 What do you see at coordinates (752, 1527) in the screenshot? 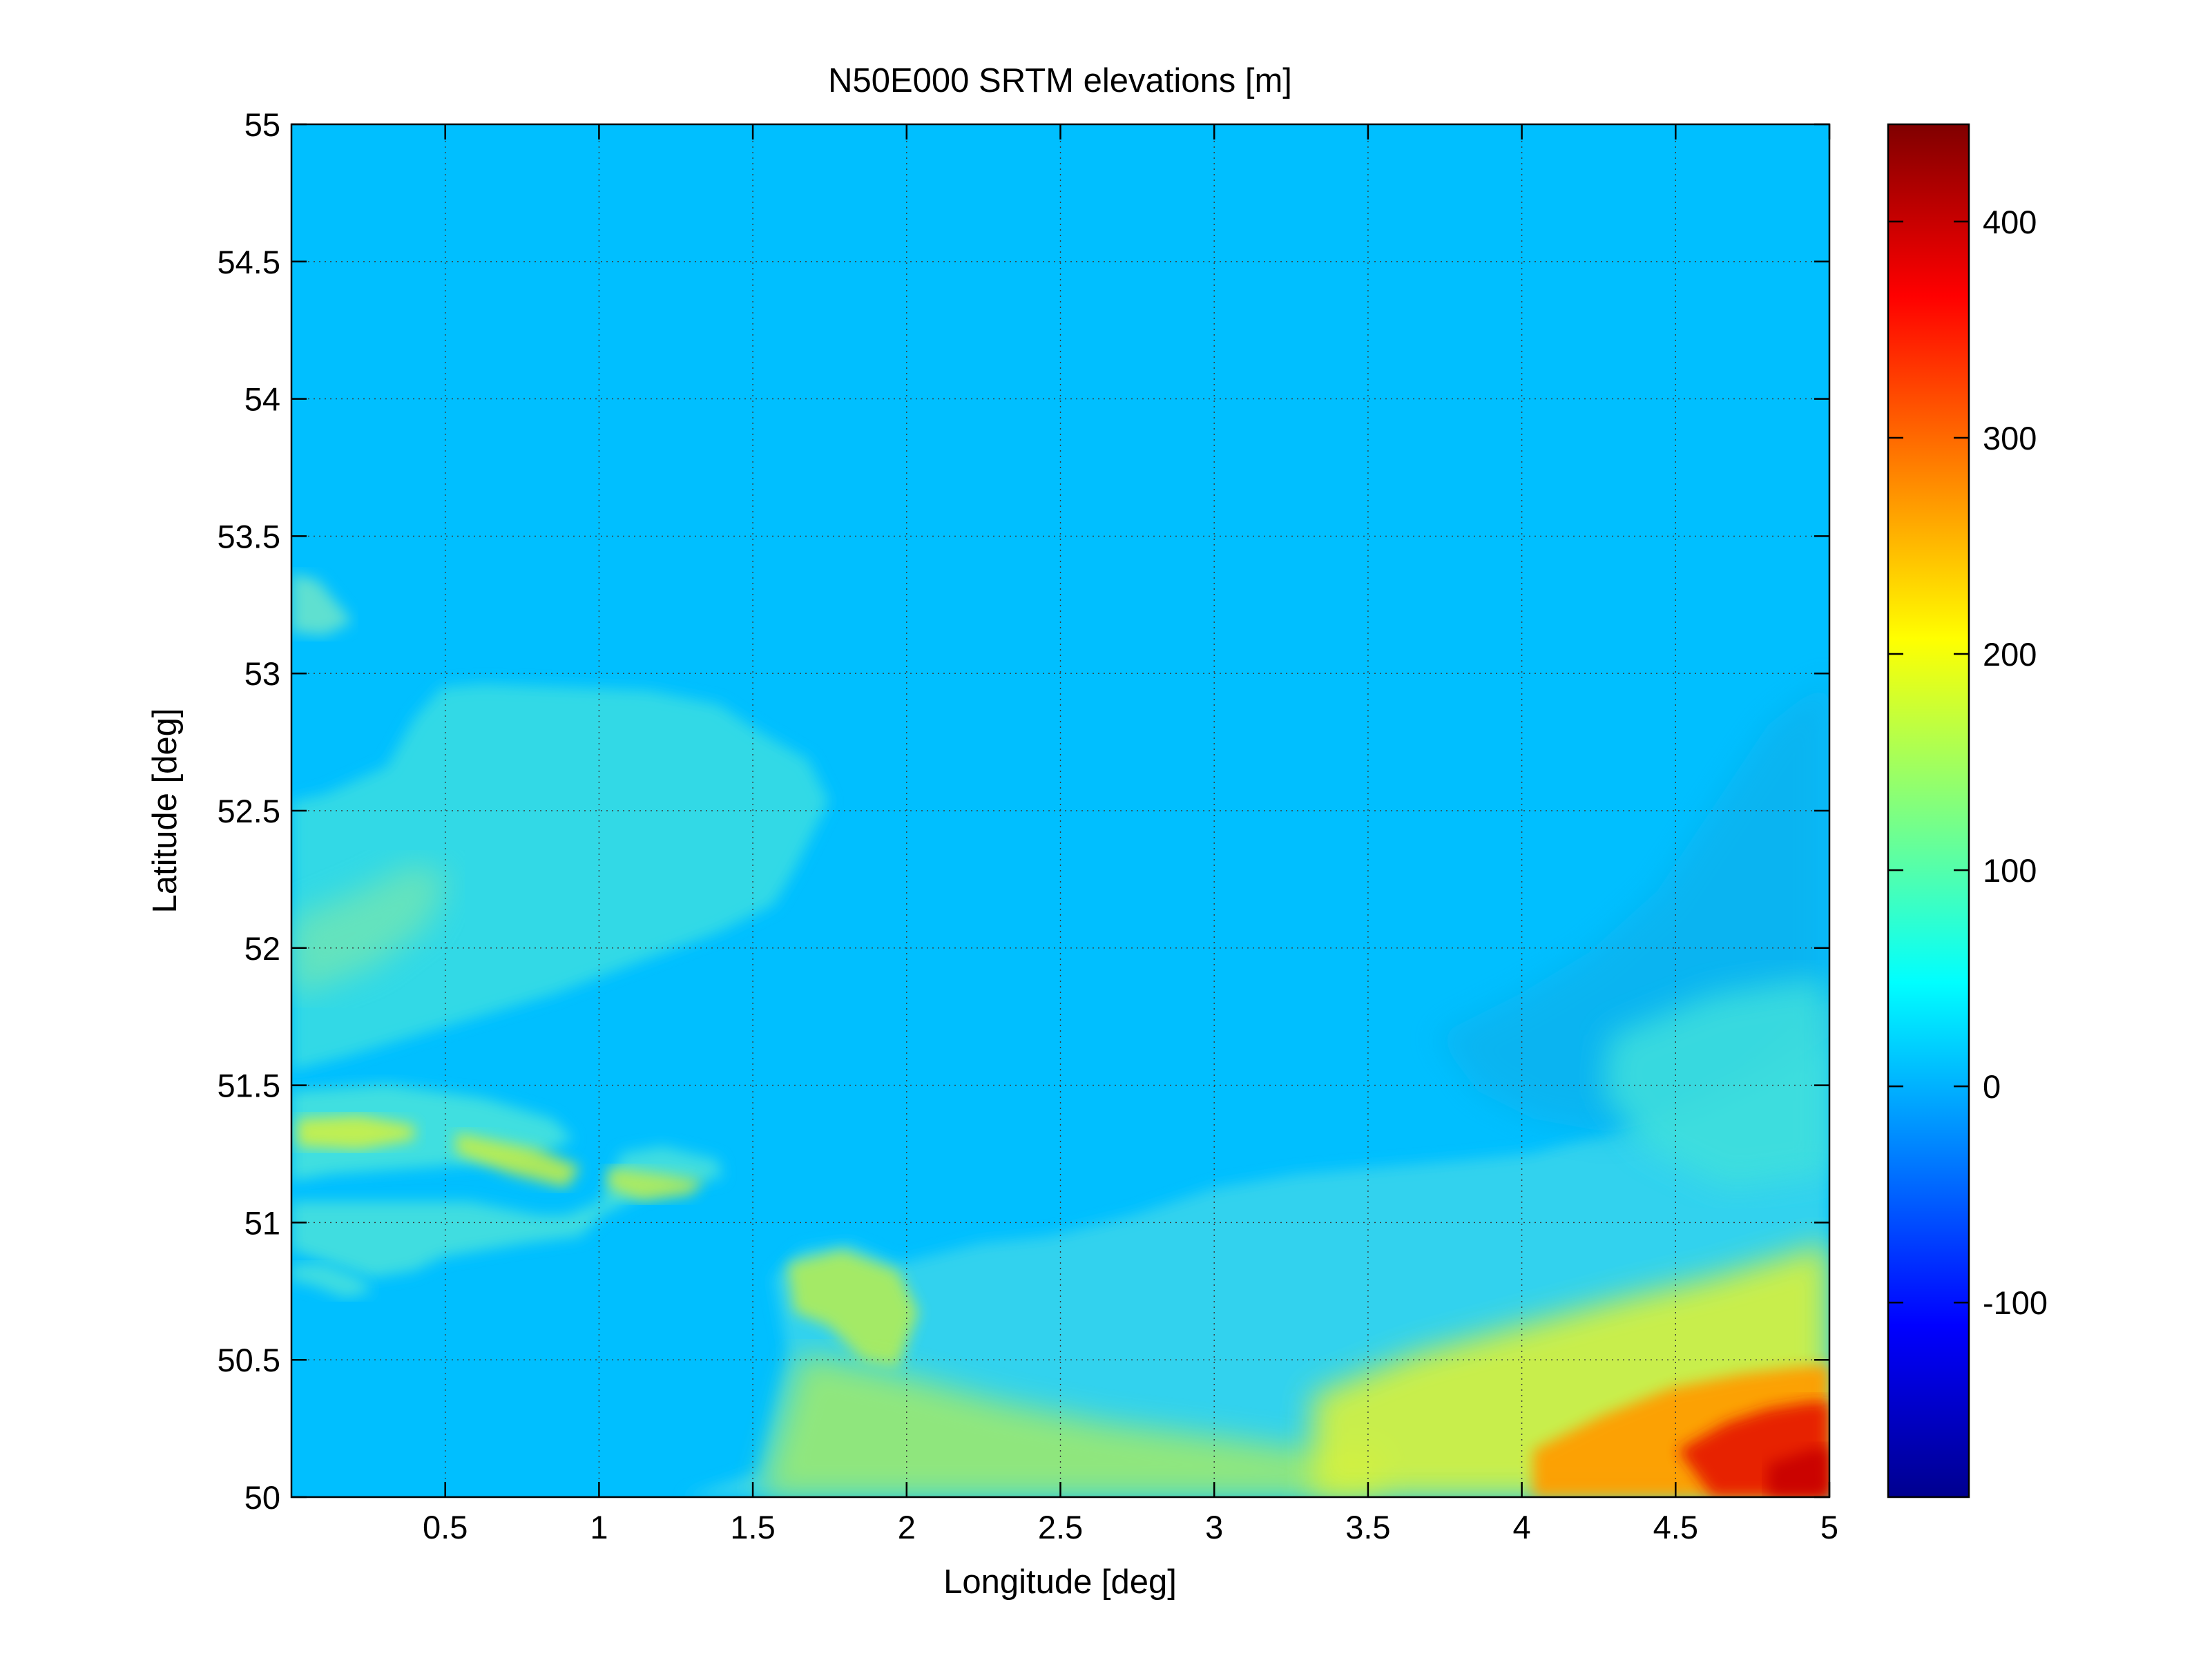
I see `x-tick-label: 1.5` at bounding box center [752, 1527].